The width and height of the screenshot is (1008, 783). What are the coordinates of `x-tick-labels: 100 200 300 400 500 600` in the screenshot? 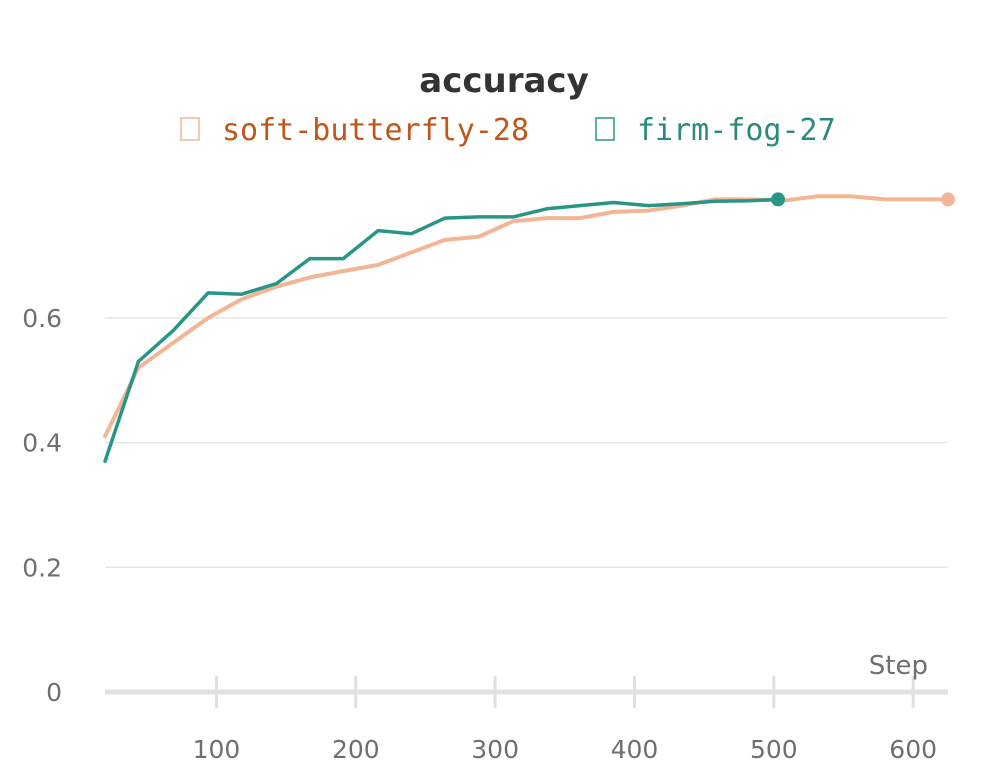 It's located at (565, 749).